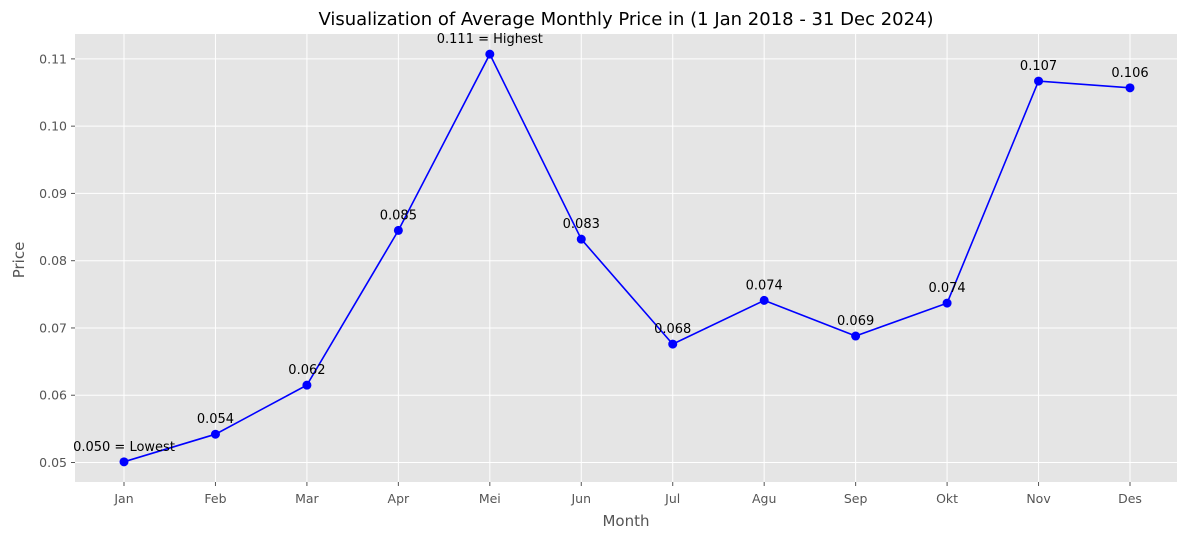 This screenshot has width=1189, height=540. I want to click on y-axis-ticks: 0.05 0.06 0.07 0.08 0.09 0.10 0.11, so click(57, 260).